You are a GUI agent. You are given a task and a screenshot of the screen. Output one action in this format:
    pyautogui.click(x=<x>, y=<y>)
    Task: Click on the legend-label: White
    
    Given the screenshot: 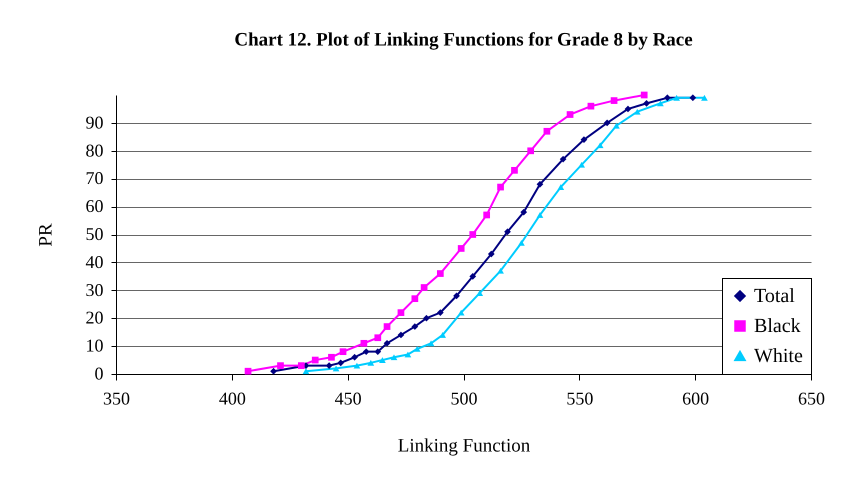 What is the action you would take?
    pyautogui.click(x=778, y=356)
    